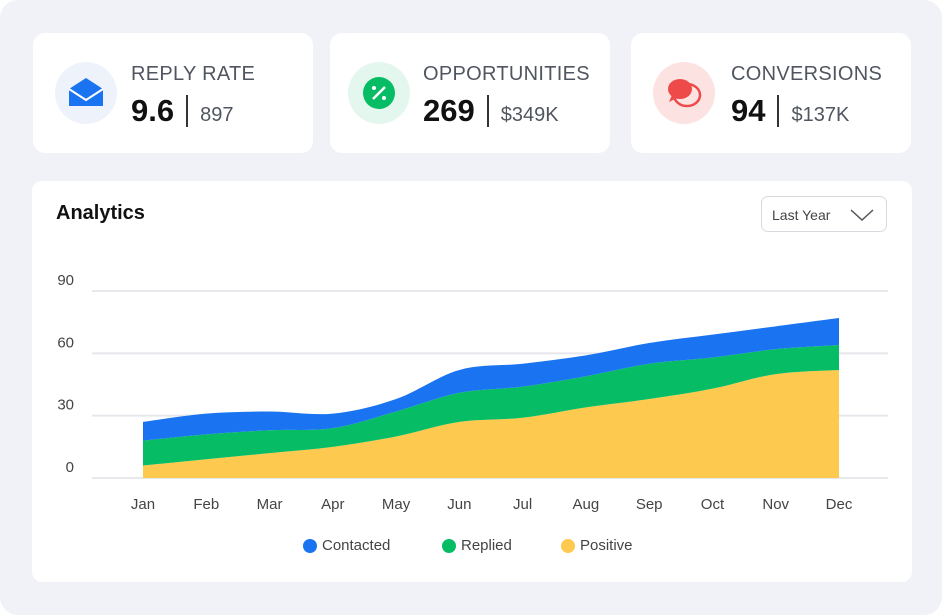  Describe the element at coordinates (807, 74) in the screenshot. I see `kpi-title: CONVERSIONS` at that location.